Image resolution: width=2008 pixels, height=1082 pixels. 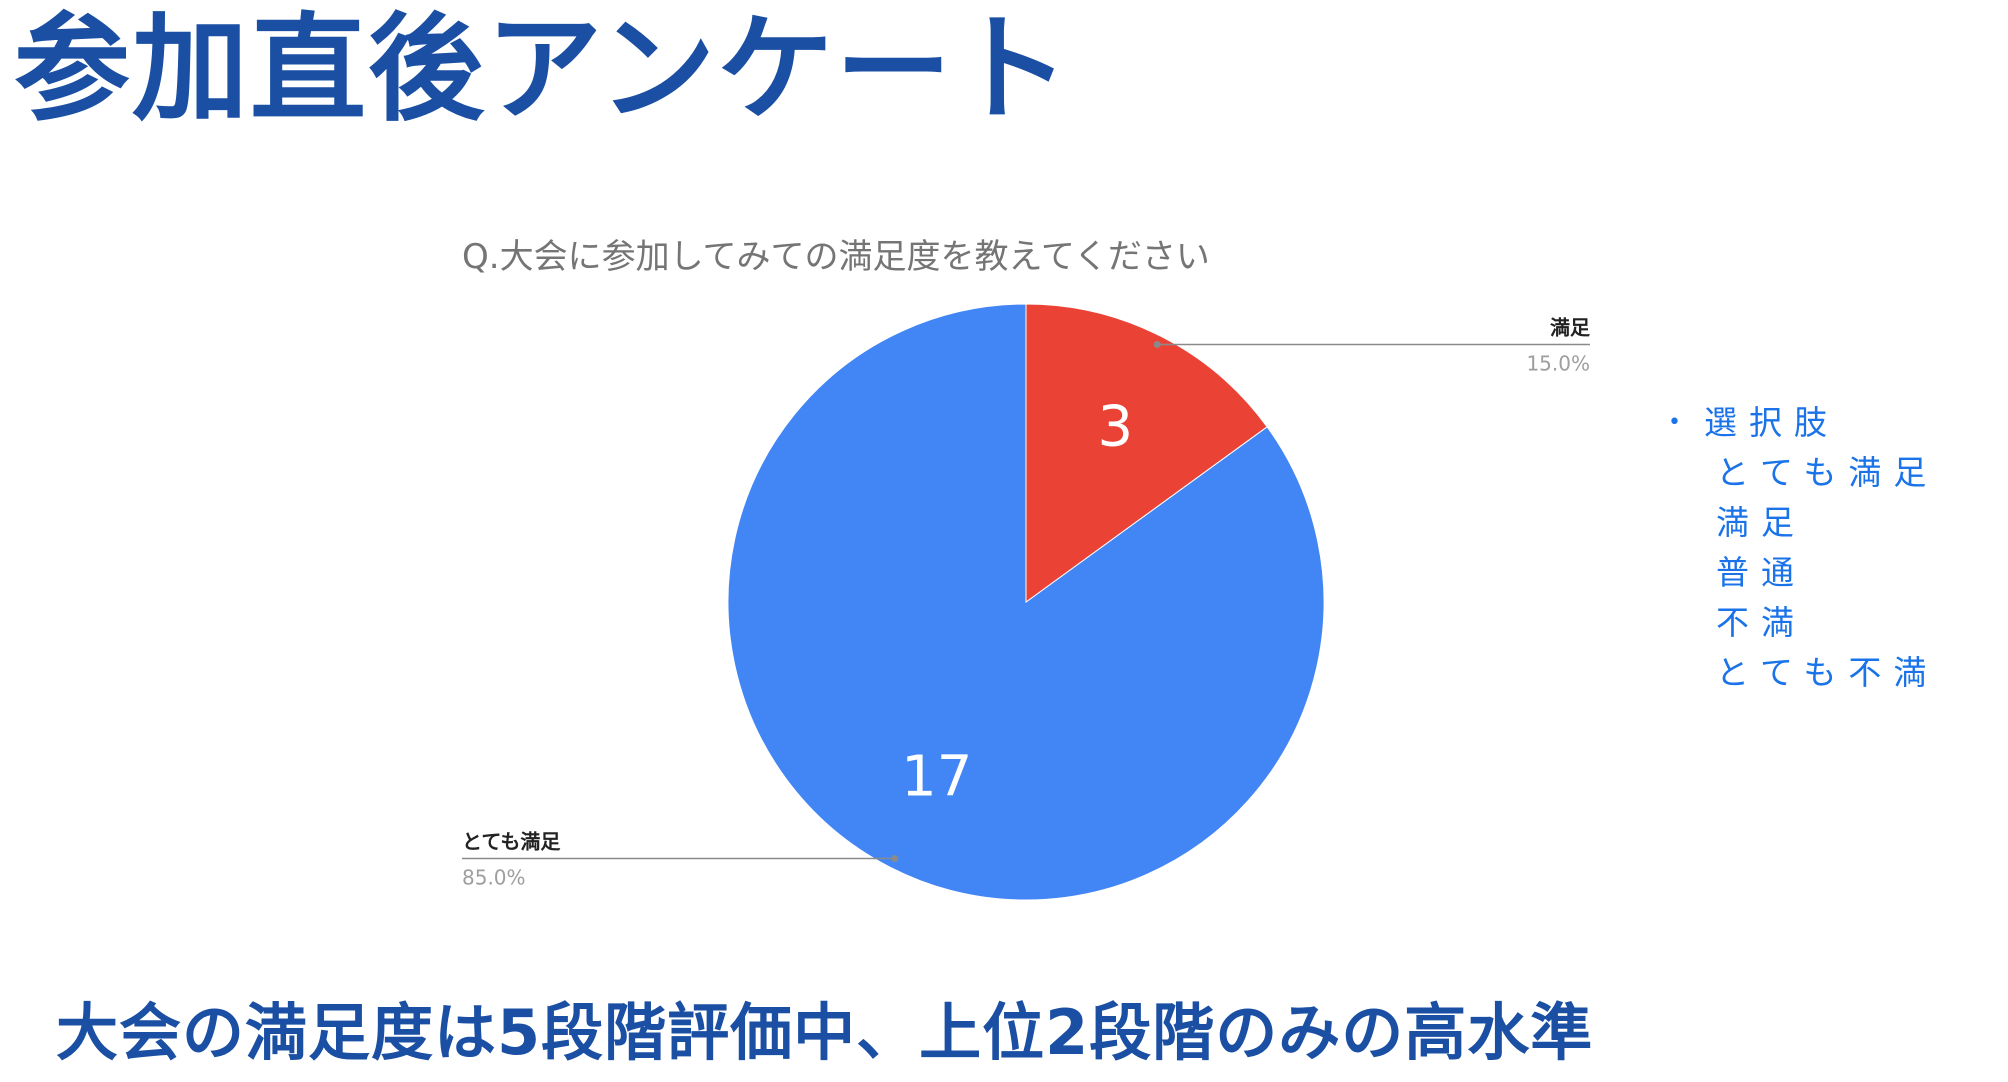 I want to click on chart-title: Q.大会に参加してみての満足度を教えてください, so click(x=836, y=257).